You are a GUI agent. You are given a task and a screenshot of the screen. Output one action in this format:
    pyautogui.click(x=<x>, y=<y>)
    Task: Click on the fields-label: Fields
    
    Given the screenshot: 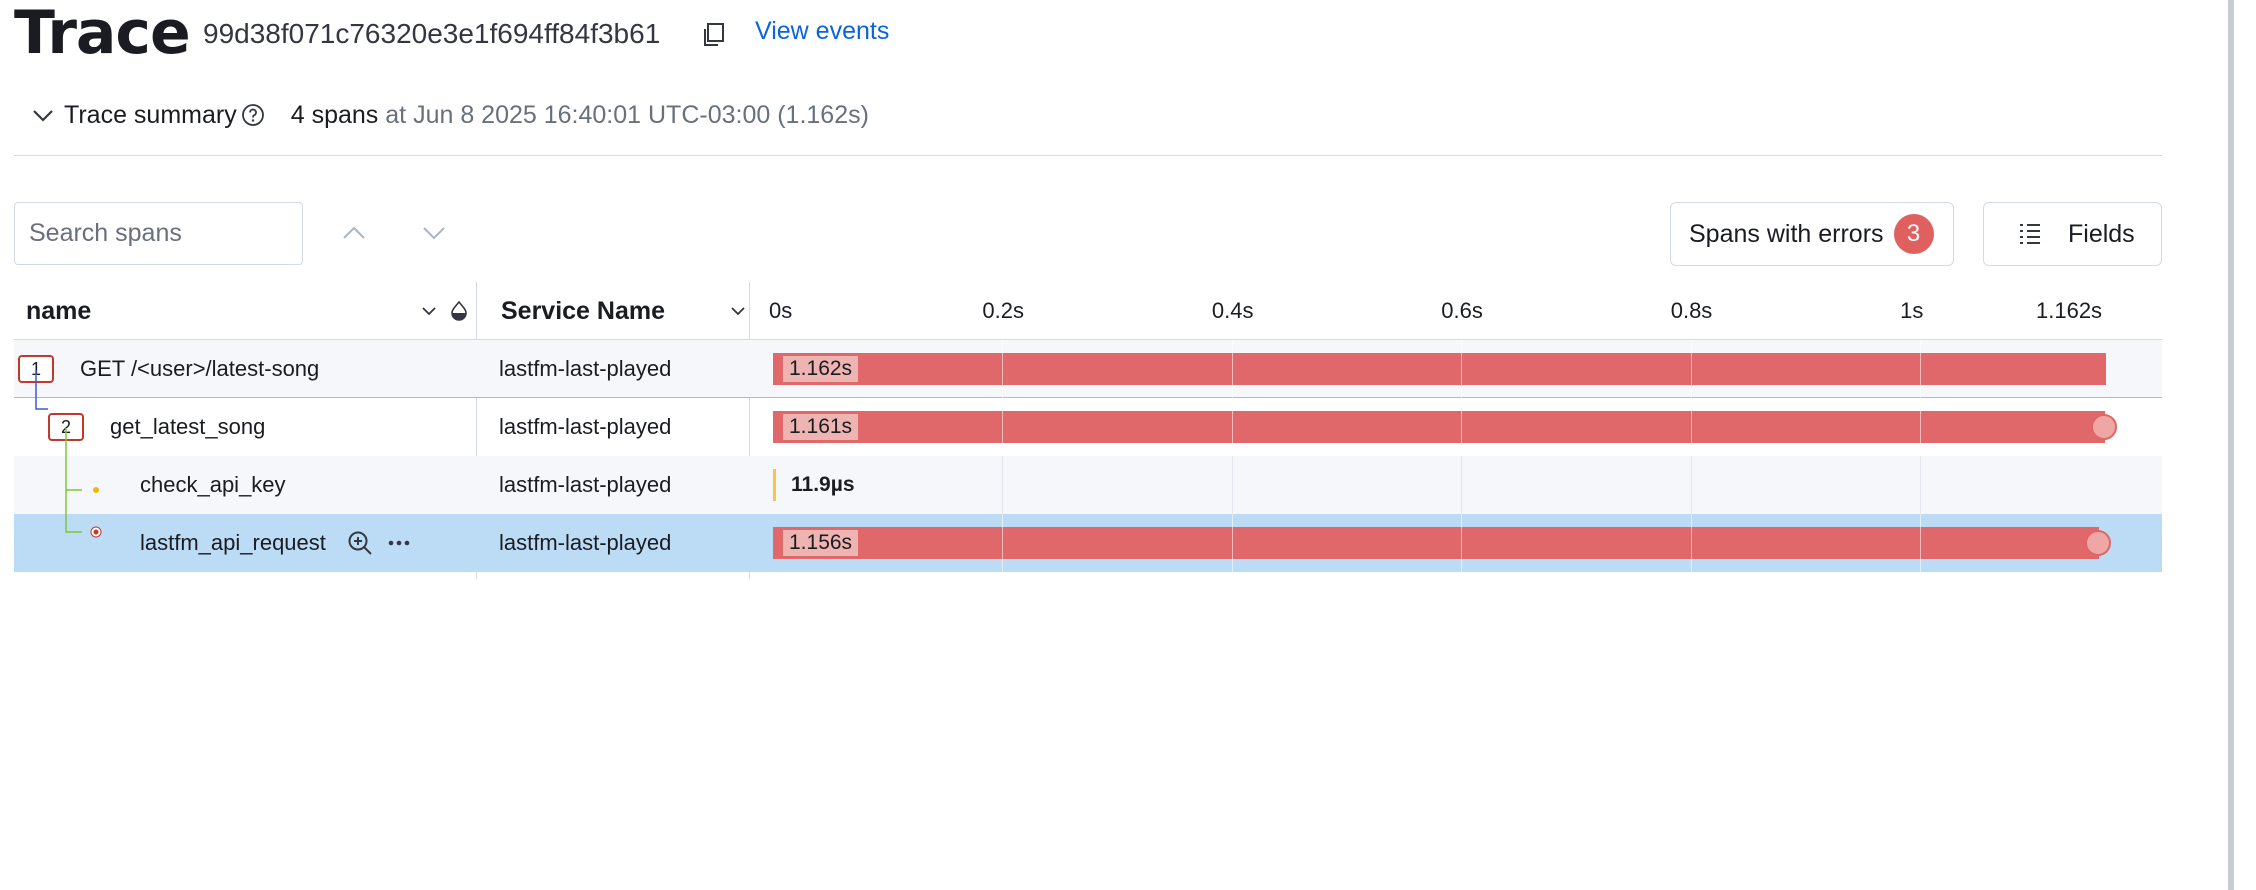 What is the action you would take?
    pyautogui.click(x=2101, y=233)
    